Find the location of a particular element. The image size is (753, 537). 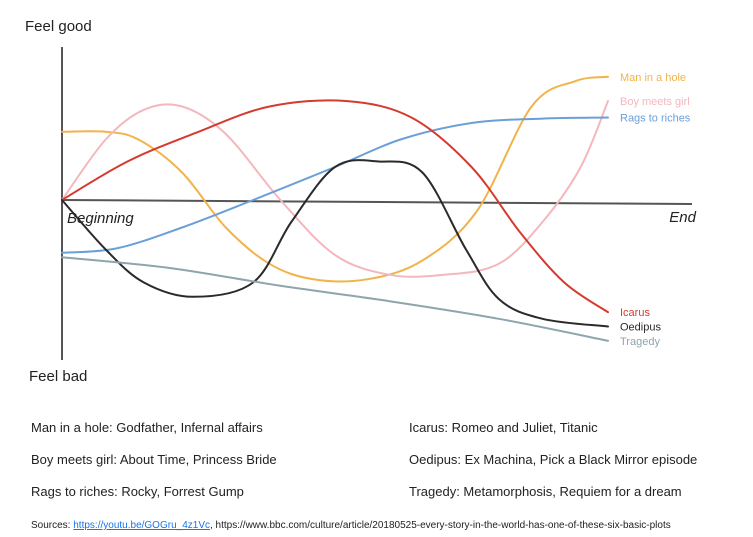

sources-youtube-link: https://youtu.be/GOGru_4z1Vc is located at coordinates (141, 525).